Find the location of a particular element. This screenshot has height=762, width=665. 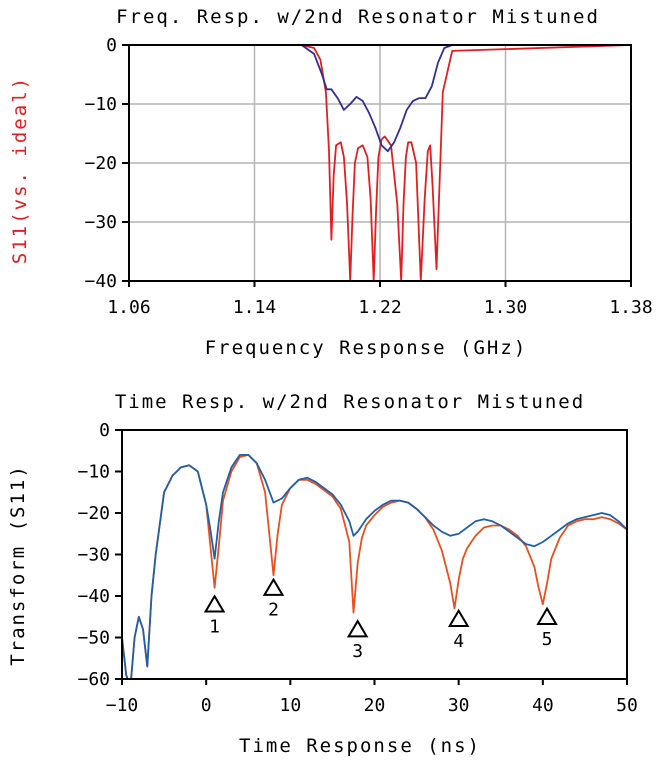

chart1-x-tick-label: 1.06 is located at coordinates (128, 307).